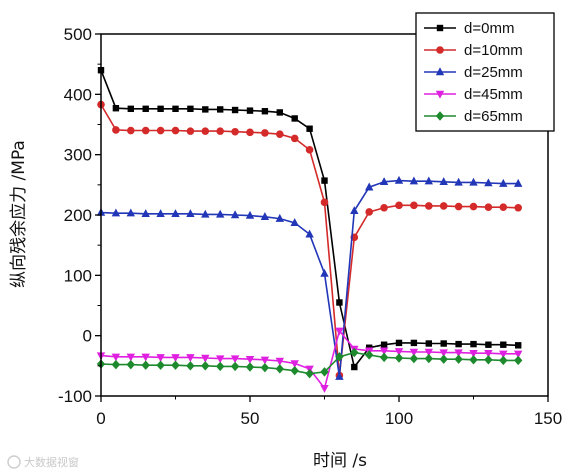  What do you see at coordinates (78, 155) in the screenshot?
I see `y-tick-label: 300` at bounding box center [78, 155].